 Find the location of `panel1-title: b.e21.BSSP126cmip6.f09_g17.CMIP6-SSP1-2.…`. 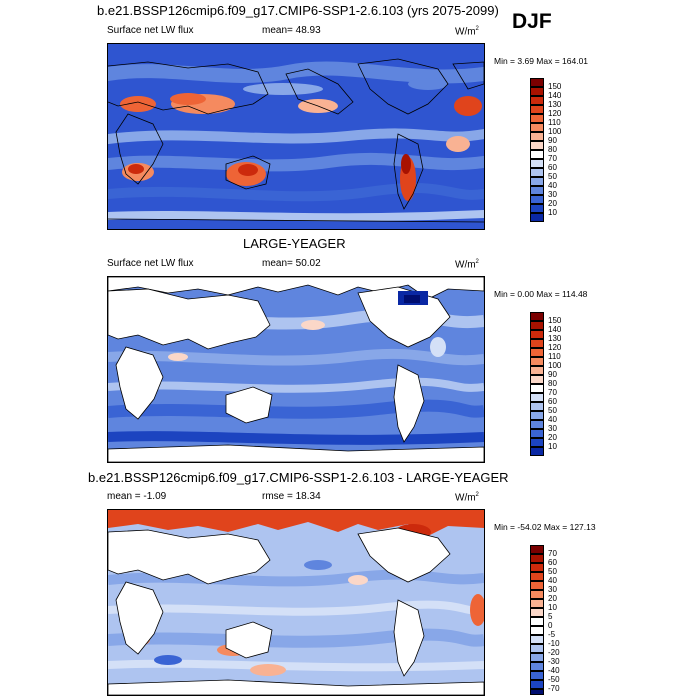

panel1-title: b.e21.BSSP126cmip6.f09_g17.CMIP6-SSP1-2.… is located at coordinates (298, 10).